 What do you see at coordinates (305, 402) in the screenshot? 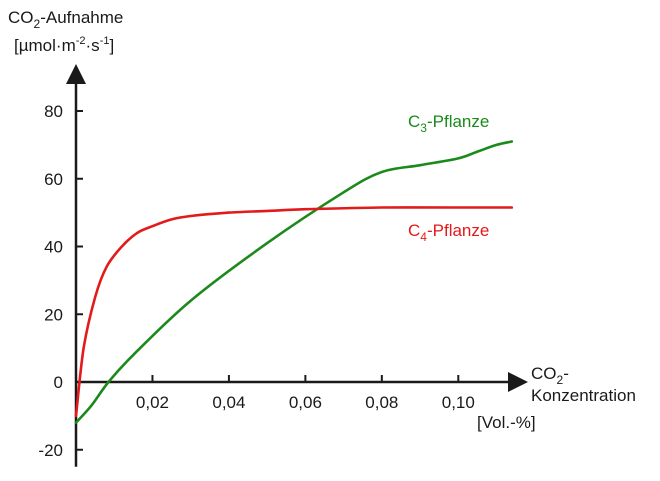
I see `x-tick-label: 0,06` at bounding box center [305, 402].